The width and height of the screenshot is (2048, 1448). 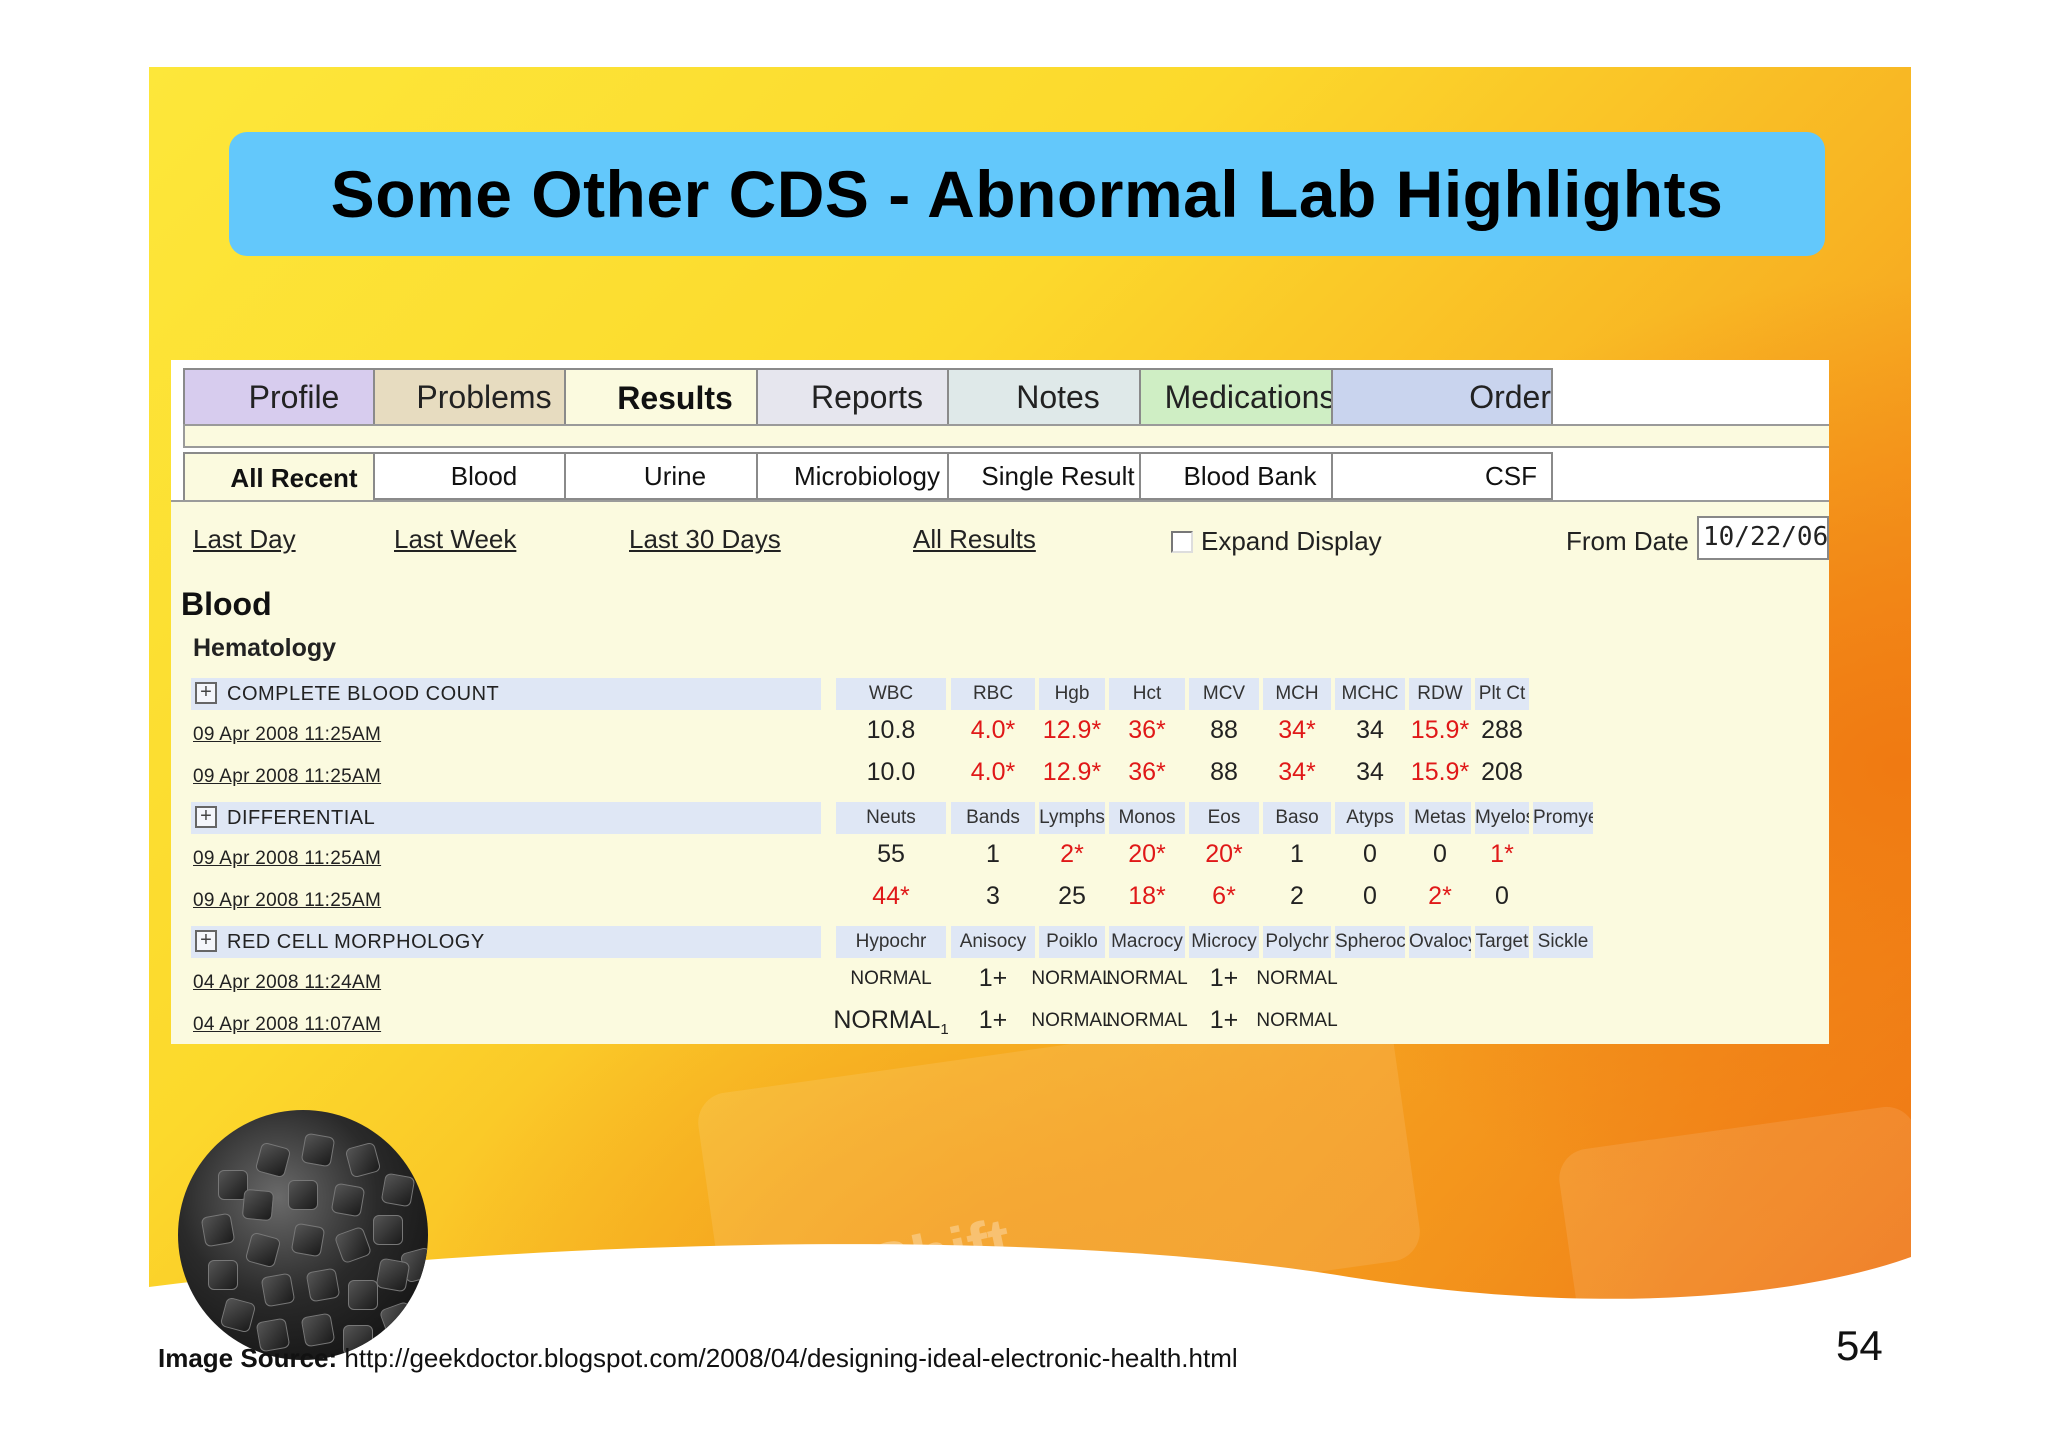 I want to click on subtab-blood-bank: Blood Bank, so click(x=1250, y=476).